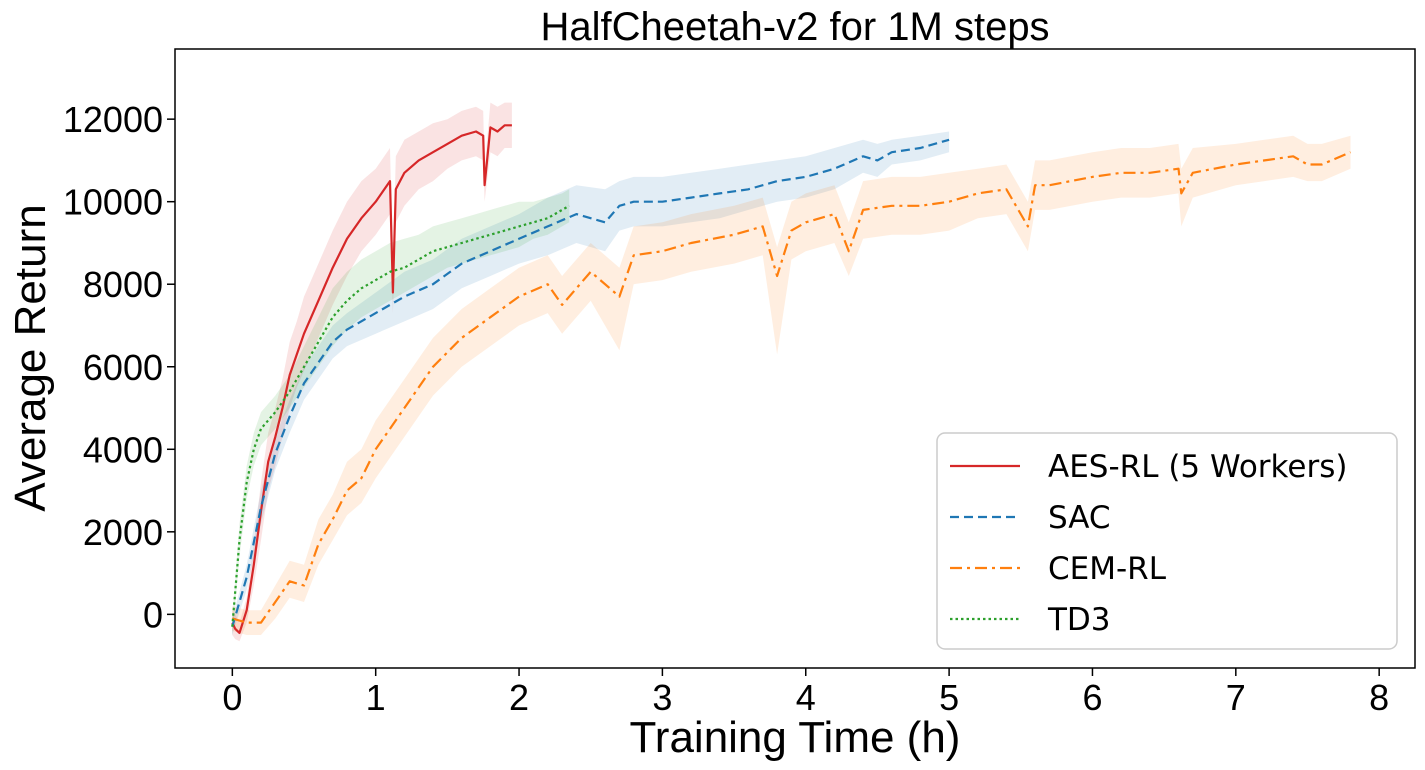  Describe the element at coordinates (519, 697) in the screenshot. I see `x-tick-label: 2` at that location.